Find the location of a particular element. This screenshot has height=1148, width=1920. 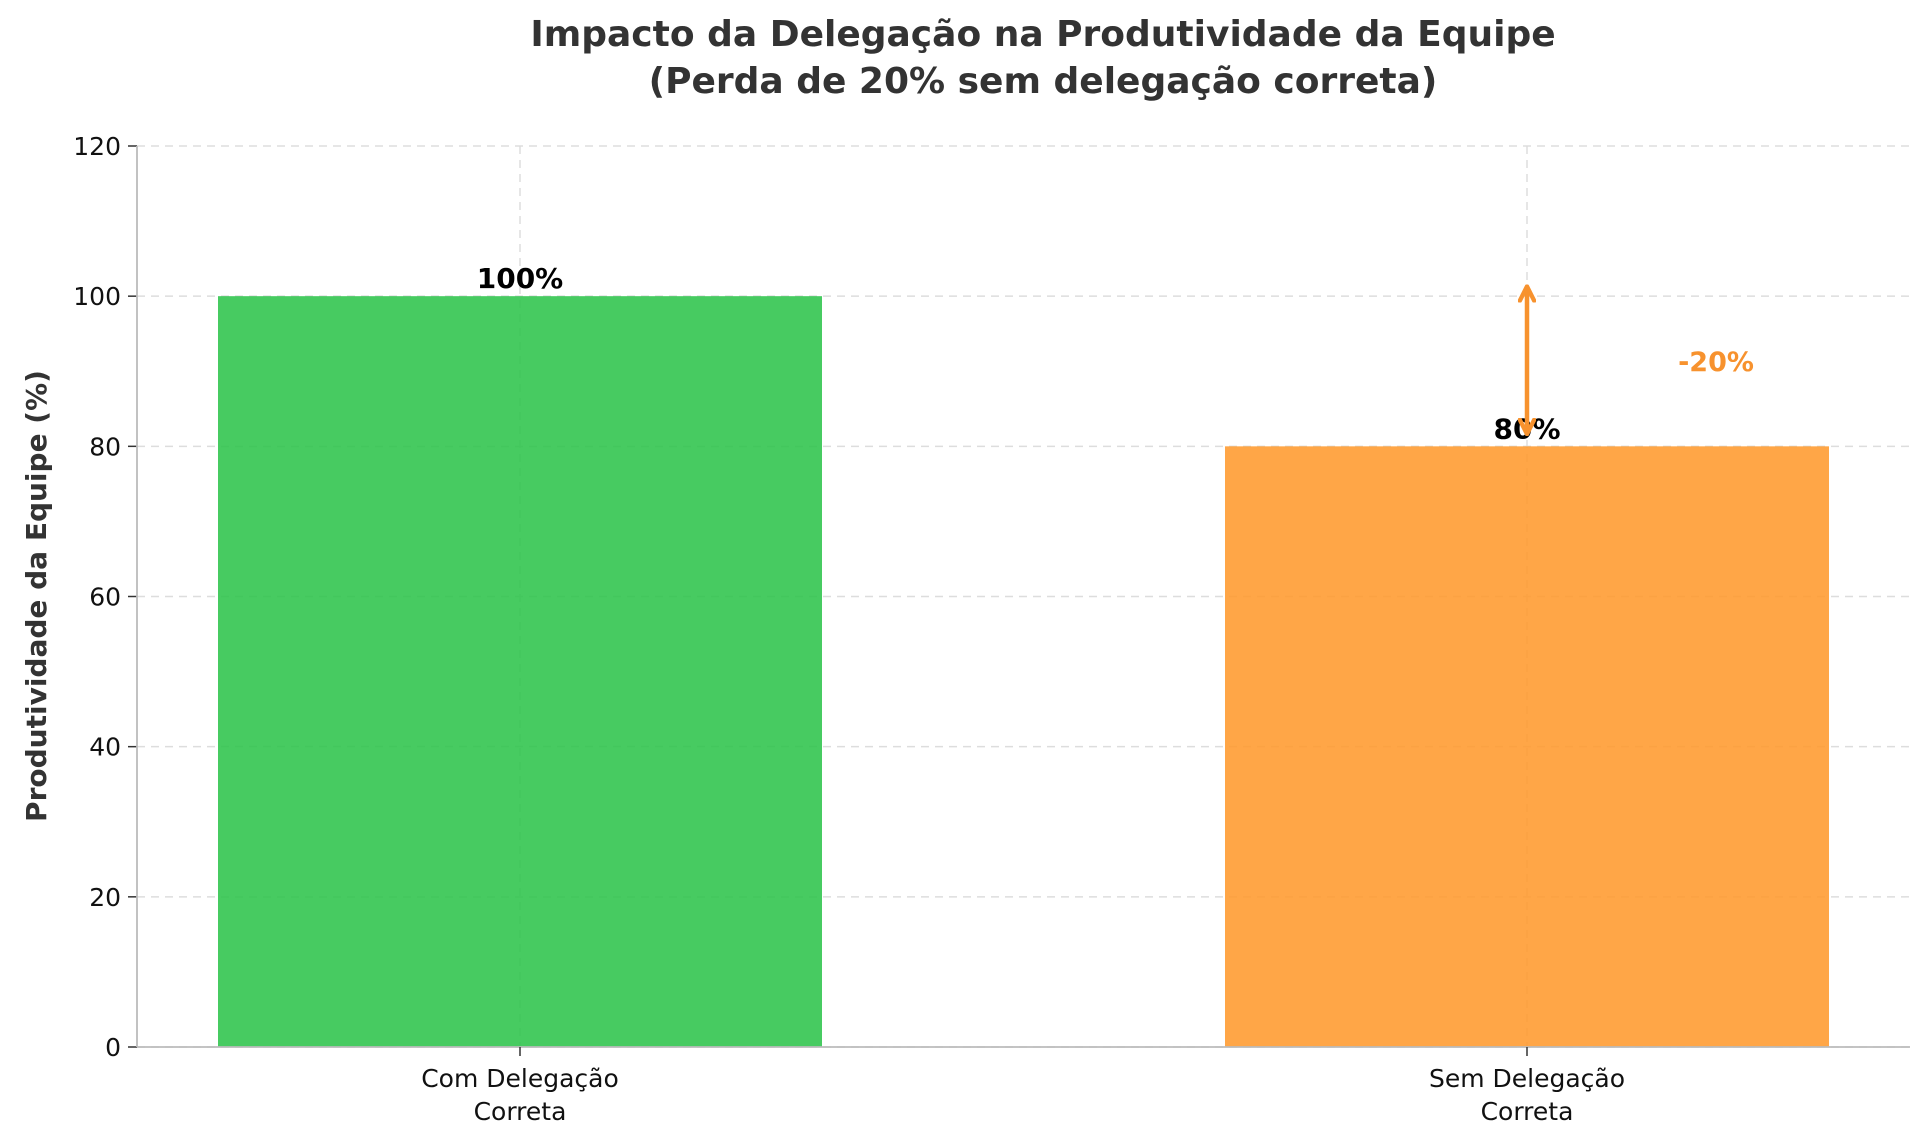

y-tick-label: 20 is located at coordinates (105, 897).